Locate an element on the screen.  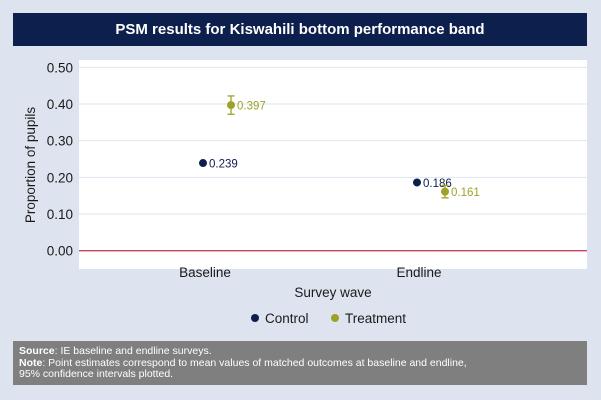
y-tick-label: 0.40 is located at coordinates (60, 104).